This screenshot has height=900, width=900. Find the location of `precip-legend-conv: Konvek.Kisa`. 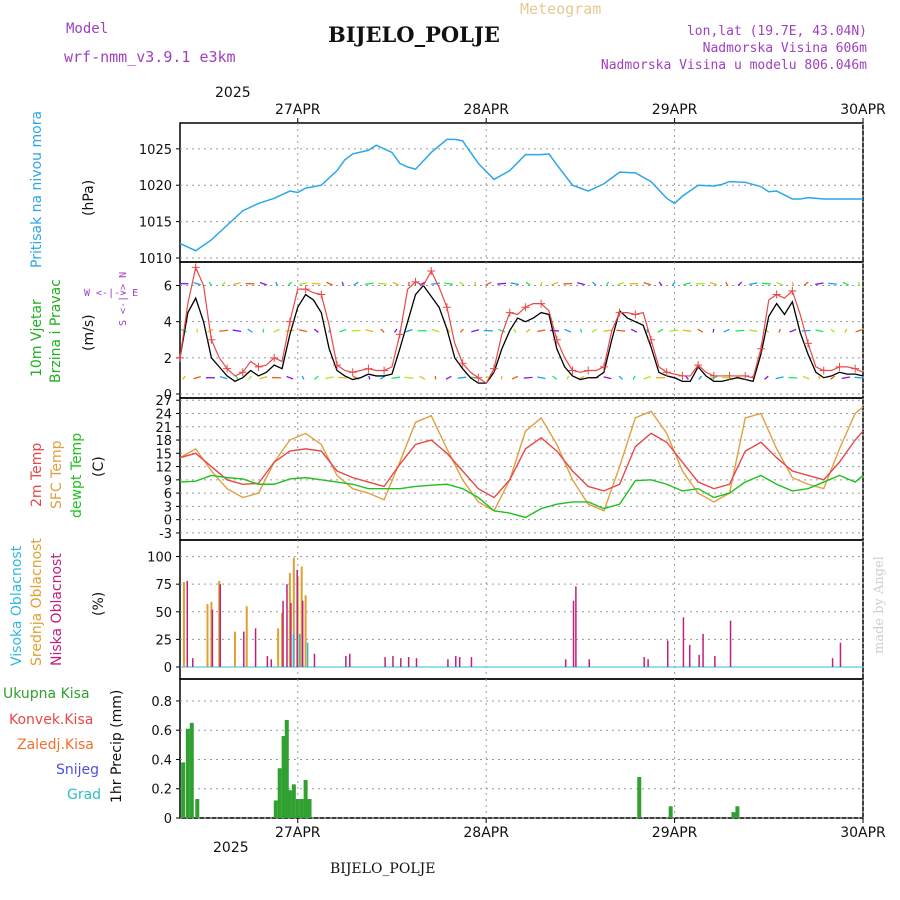

precip-legend-conv: Konvek.Kisa is located at coordinates (51, 720).